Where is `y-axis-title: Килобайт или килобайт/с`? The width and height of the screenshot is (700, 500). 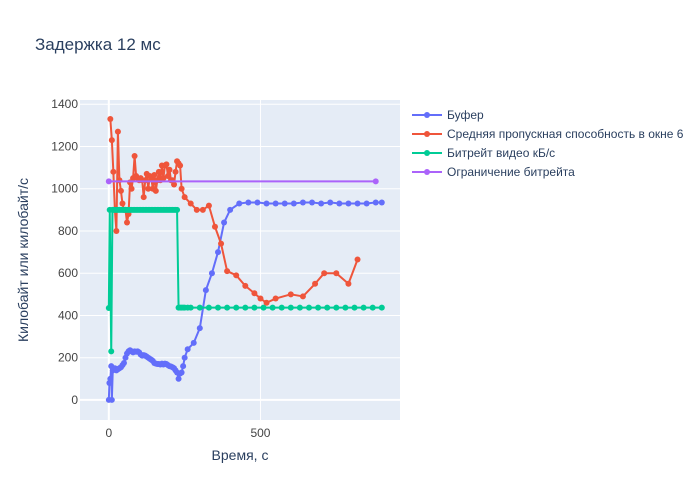 y-axis-title: Килобайт или килобайт/с is located at coordinates (23, 260).